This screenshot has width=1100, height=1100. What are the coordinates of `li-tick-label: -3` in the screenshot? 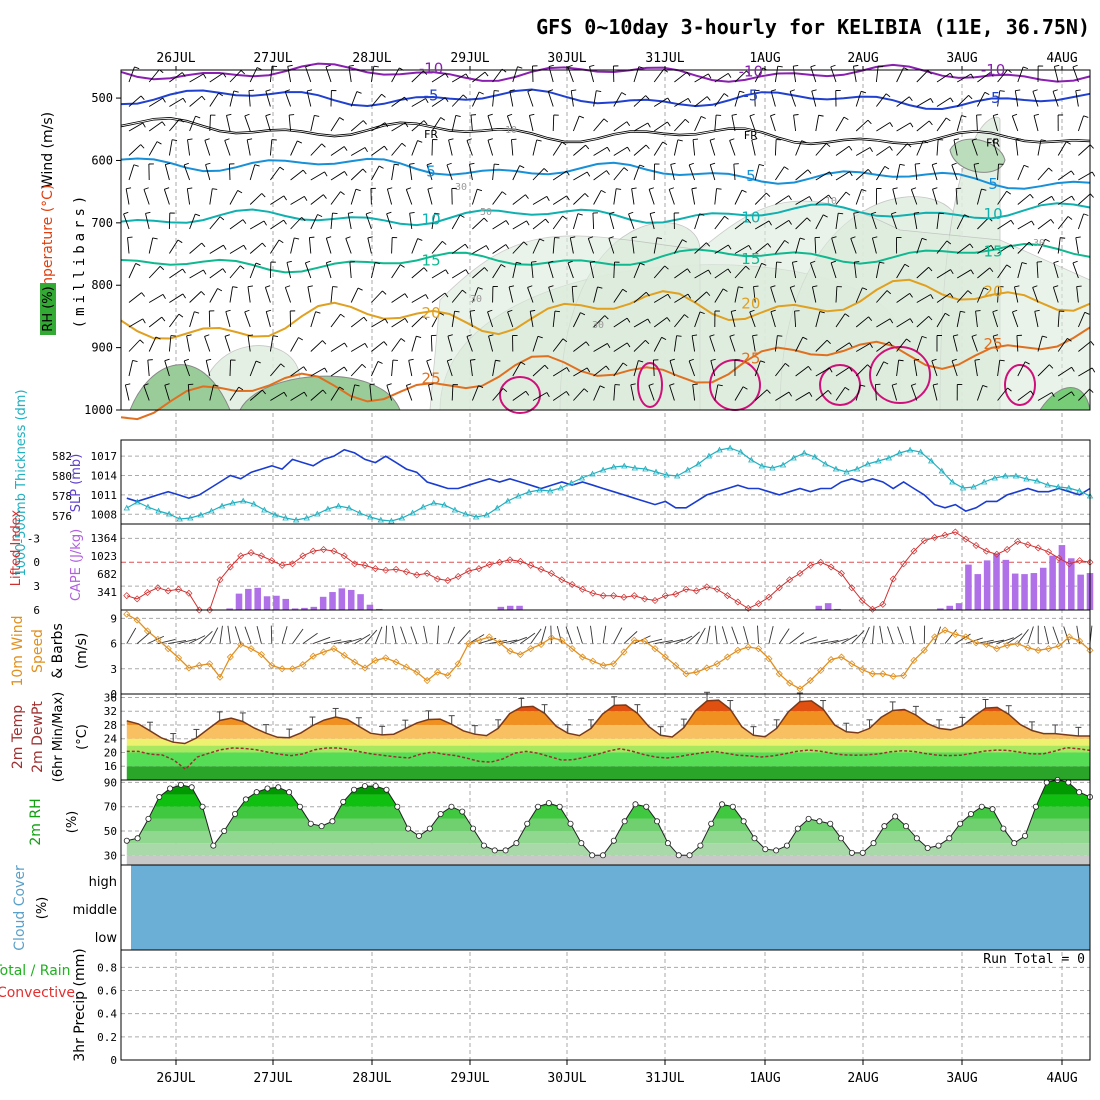 It's located at (33, 538).